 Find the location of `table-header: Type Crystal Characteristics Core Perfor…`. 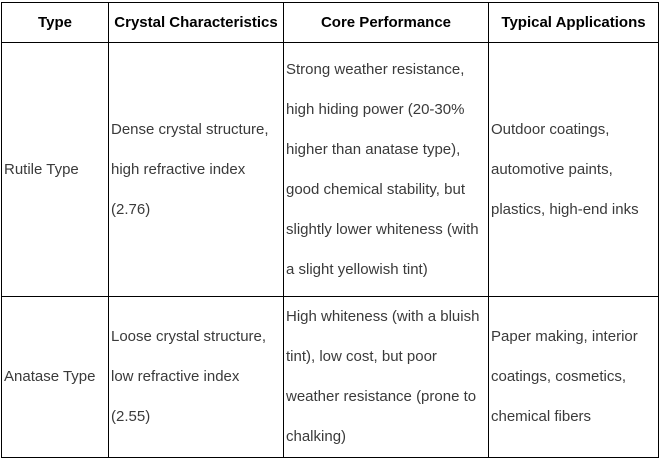

table-header: Type Crystal Characteristics Core Perfor… is located at coordinates (330, 22).